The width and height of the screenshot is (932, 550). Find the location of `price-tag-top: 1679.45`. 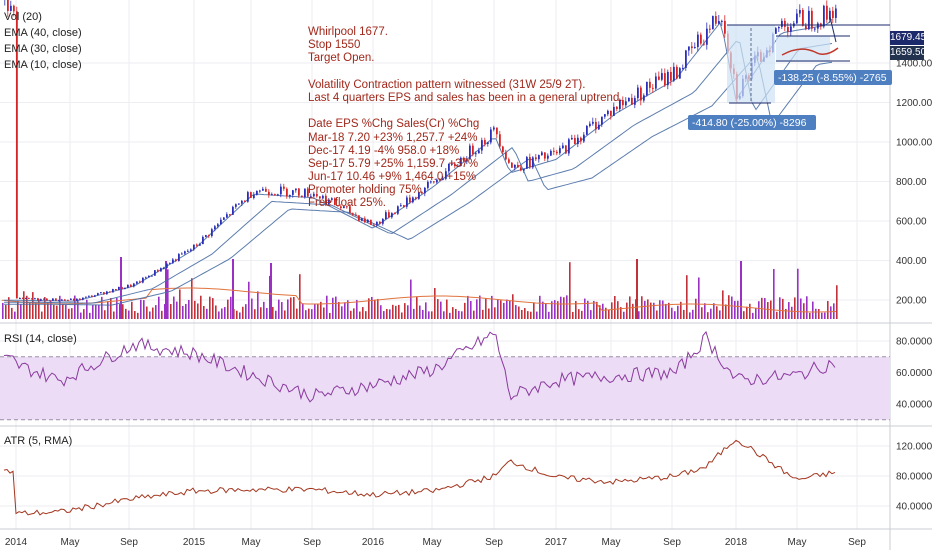

price-tag-top: 1679.45 is located at coordinates (908, 38).